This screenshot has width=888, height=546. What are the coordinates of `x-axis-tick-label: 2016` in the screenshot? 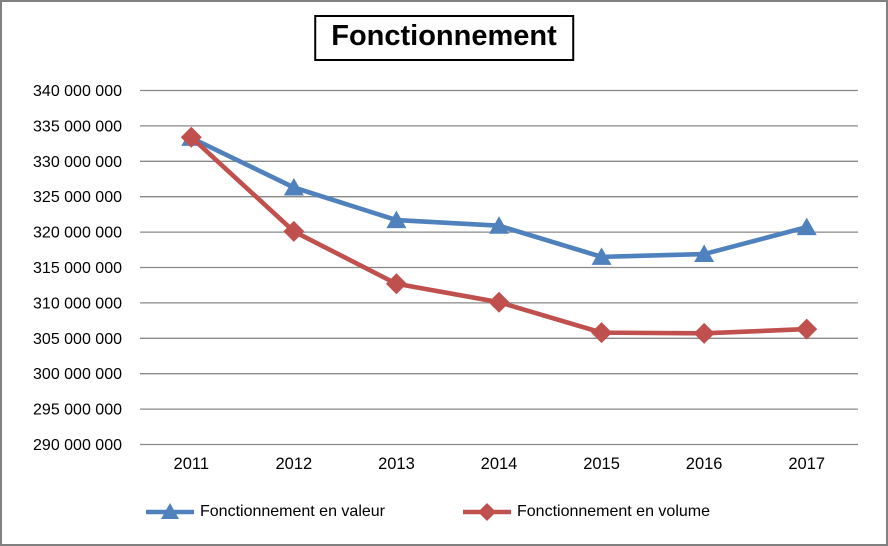 It's located at (704, 464).